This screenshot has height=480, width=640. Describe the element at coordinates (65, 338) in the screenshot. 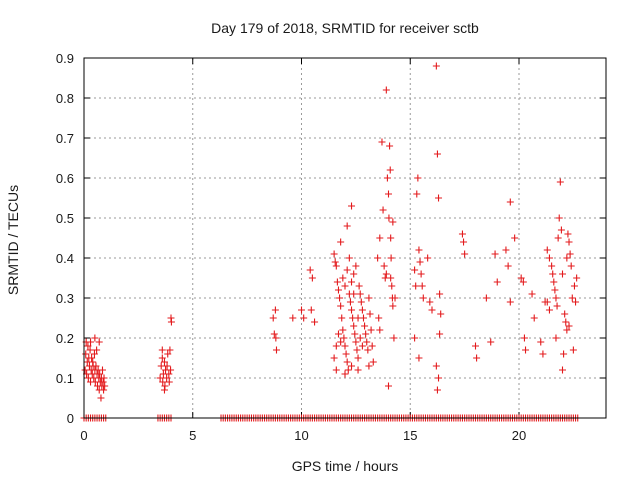

I see `y-tick-label: 0.2` at that location.